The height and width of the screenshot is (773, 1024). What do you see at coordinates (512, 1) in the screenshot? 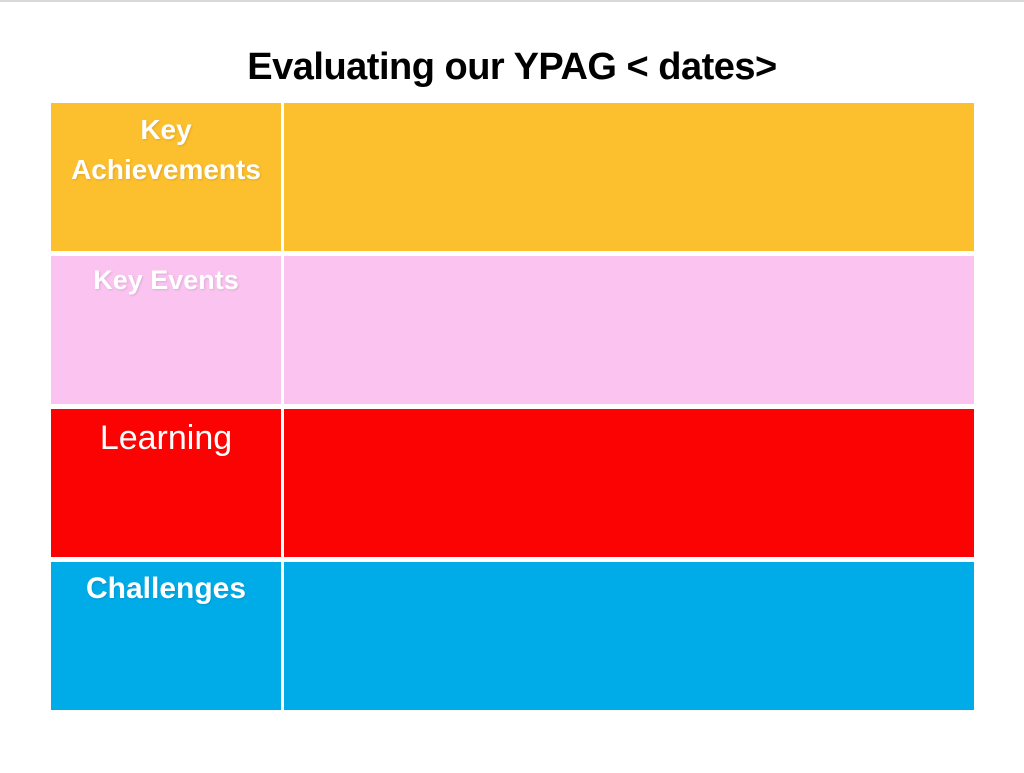
I see `window-top-edge` at bounding box center [512, 1].